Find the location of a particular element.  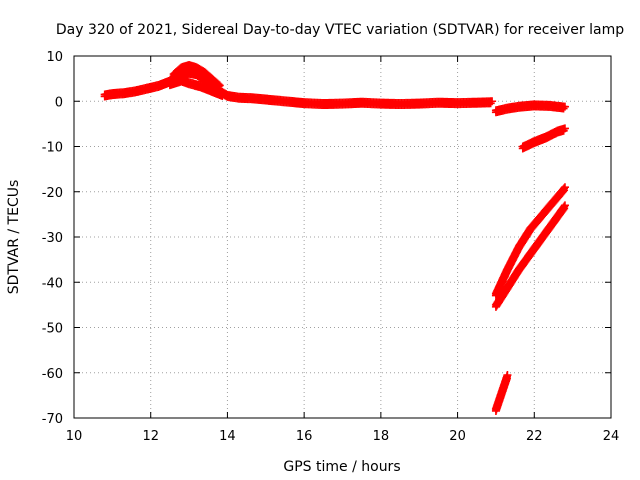

x-tick-label: 18 is located at coordinates (381, 436).